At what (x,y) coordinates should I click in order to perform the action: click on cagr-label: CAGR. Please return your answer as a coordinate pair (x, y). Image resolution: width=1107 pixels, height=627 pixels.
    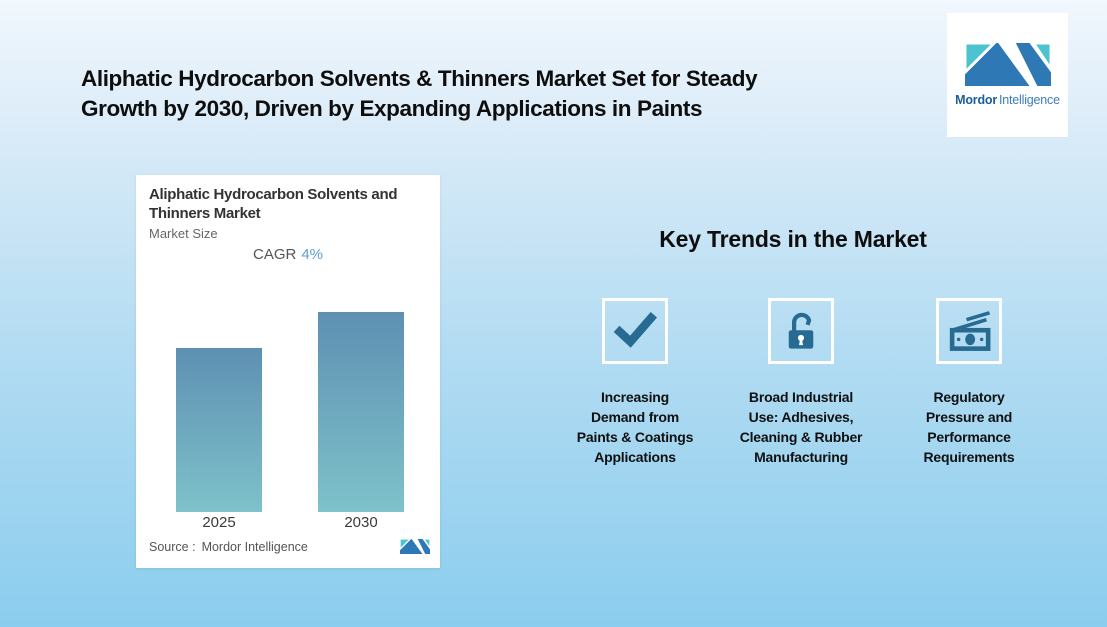
    Looking at the image, I should click on (274, 254).